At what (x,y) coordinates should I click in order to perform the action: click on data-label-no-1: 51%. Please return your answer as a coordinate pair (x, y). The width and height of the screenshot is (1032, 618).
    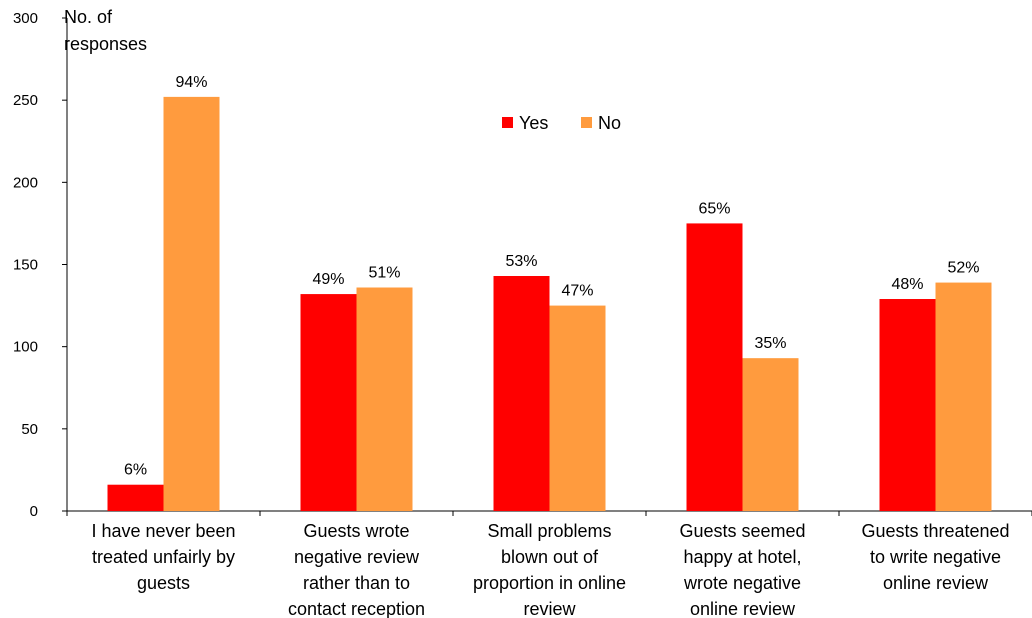
    Looking at the image, I should click on (384, 273).